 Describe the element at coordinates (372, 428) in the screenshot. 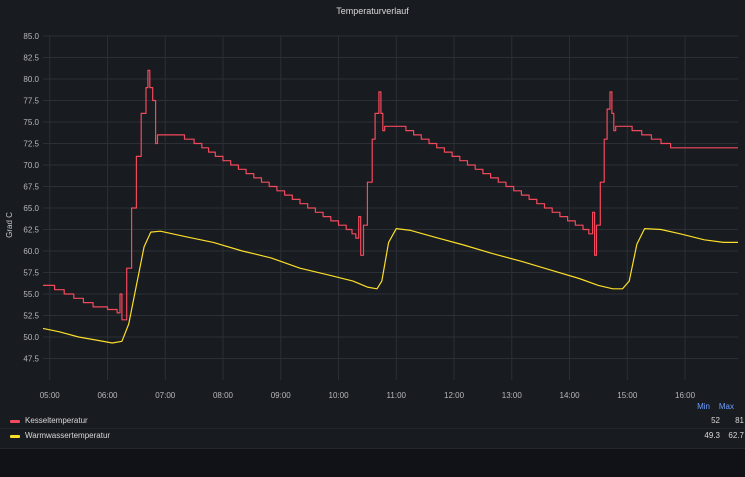

I see `legend-divider` at that location.